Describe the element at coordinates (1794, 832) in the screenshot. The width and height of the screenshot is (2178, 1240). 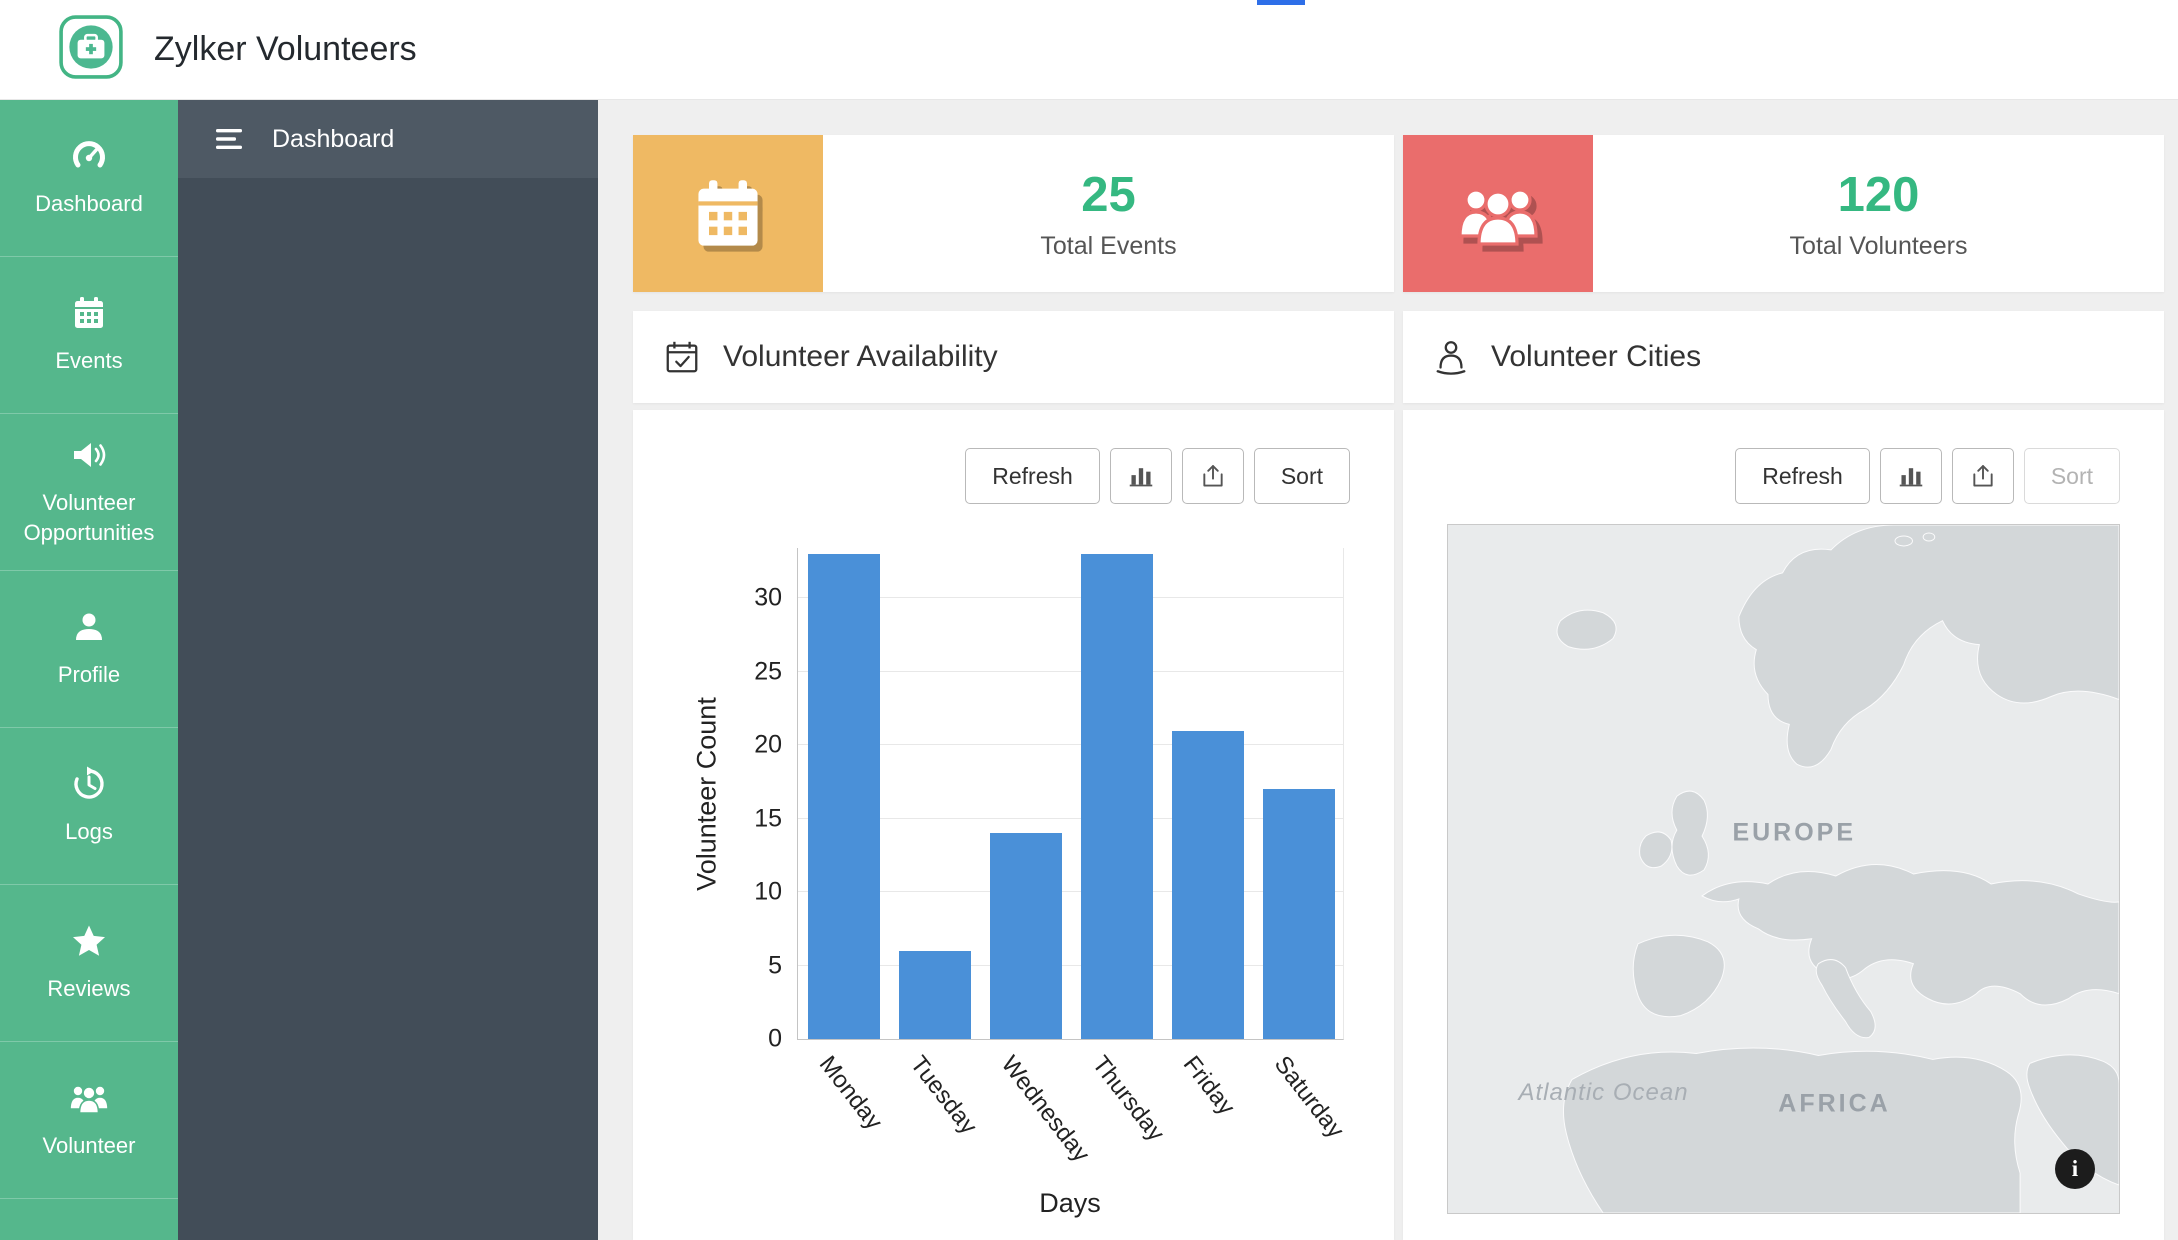
I see `map-label-europe: EUROPE` at that location.